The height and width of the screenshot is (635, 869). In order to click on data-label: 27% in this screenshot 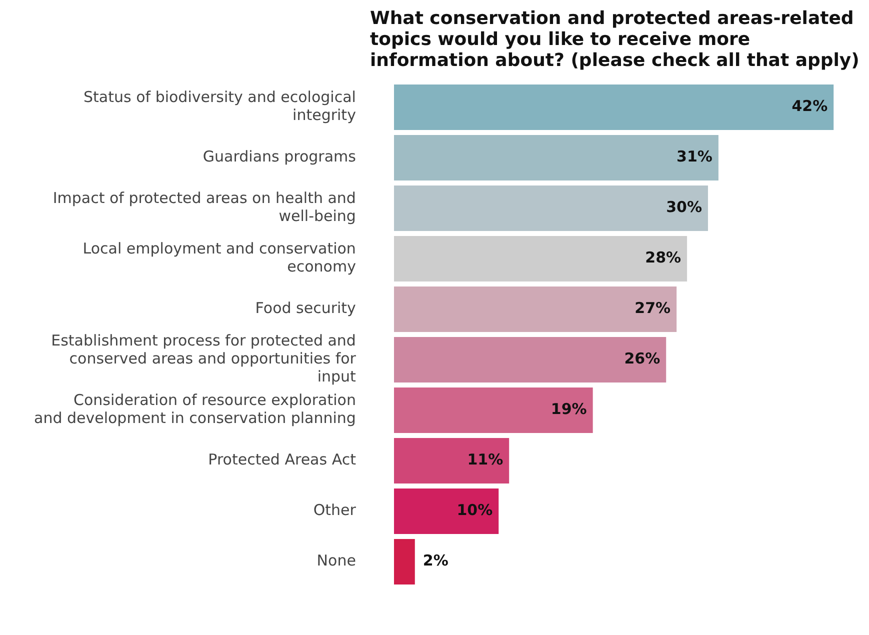, I will do `click(652, 308)`.